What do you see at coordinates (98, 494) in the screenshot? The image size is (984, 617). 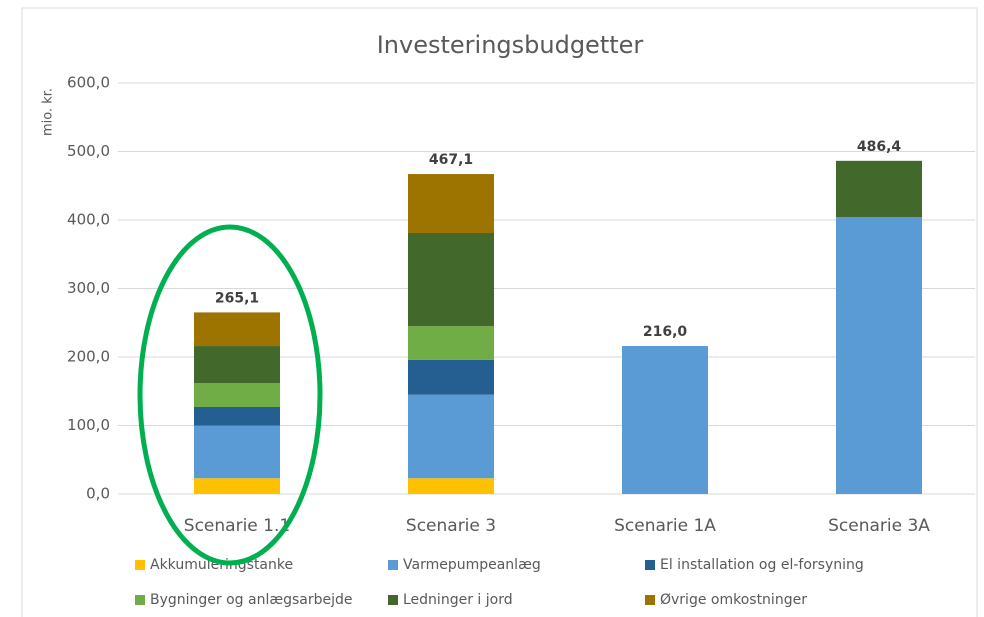 I see `y-tick-label: 0,0` at bounding box center [98, 494].